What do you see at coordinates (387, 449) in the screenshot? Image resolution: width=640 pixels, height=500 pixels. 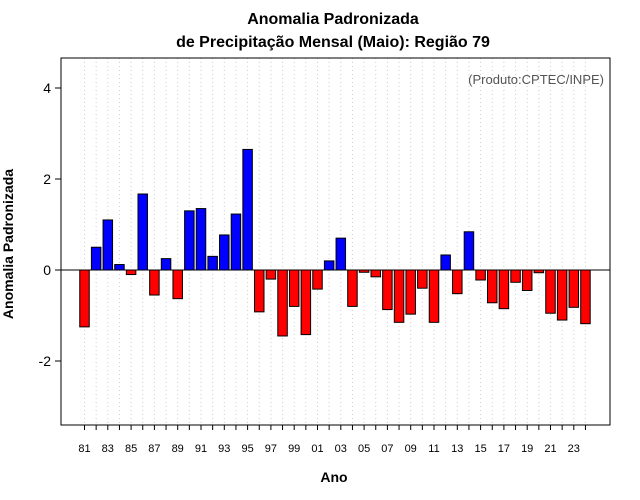 I see `x-tick-label: 07` at bounding box center [387, 449].